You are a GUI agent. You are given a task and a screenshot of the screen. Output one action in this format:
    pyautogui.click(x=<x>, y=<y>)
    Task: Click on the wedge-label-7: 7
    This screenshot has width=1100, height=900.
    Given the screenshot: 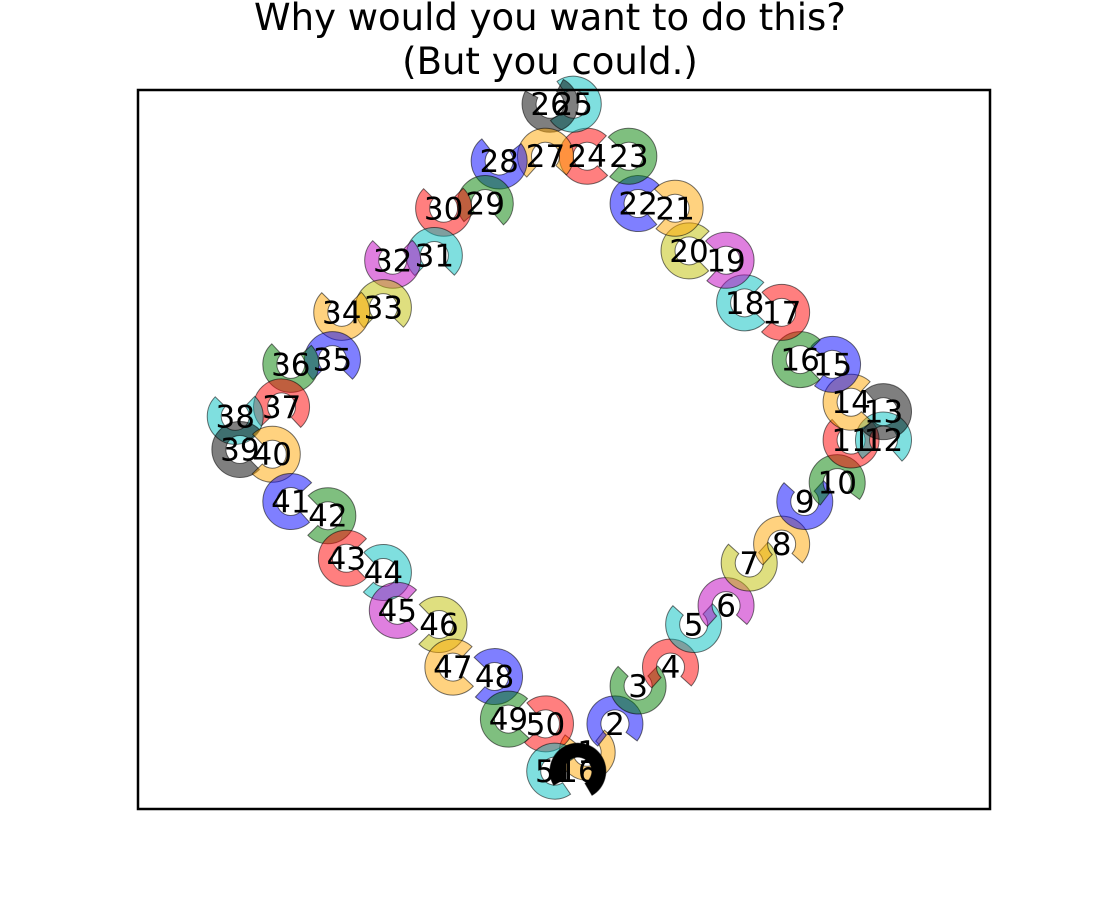 What is the action you would take?
    pyautogui.click(x=749, y=564)
    